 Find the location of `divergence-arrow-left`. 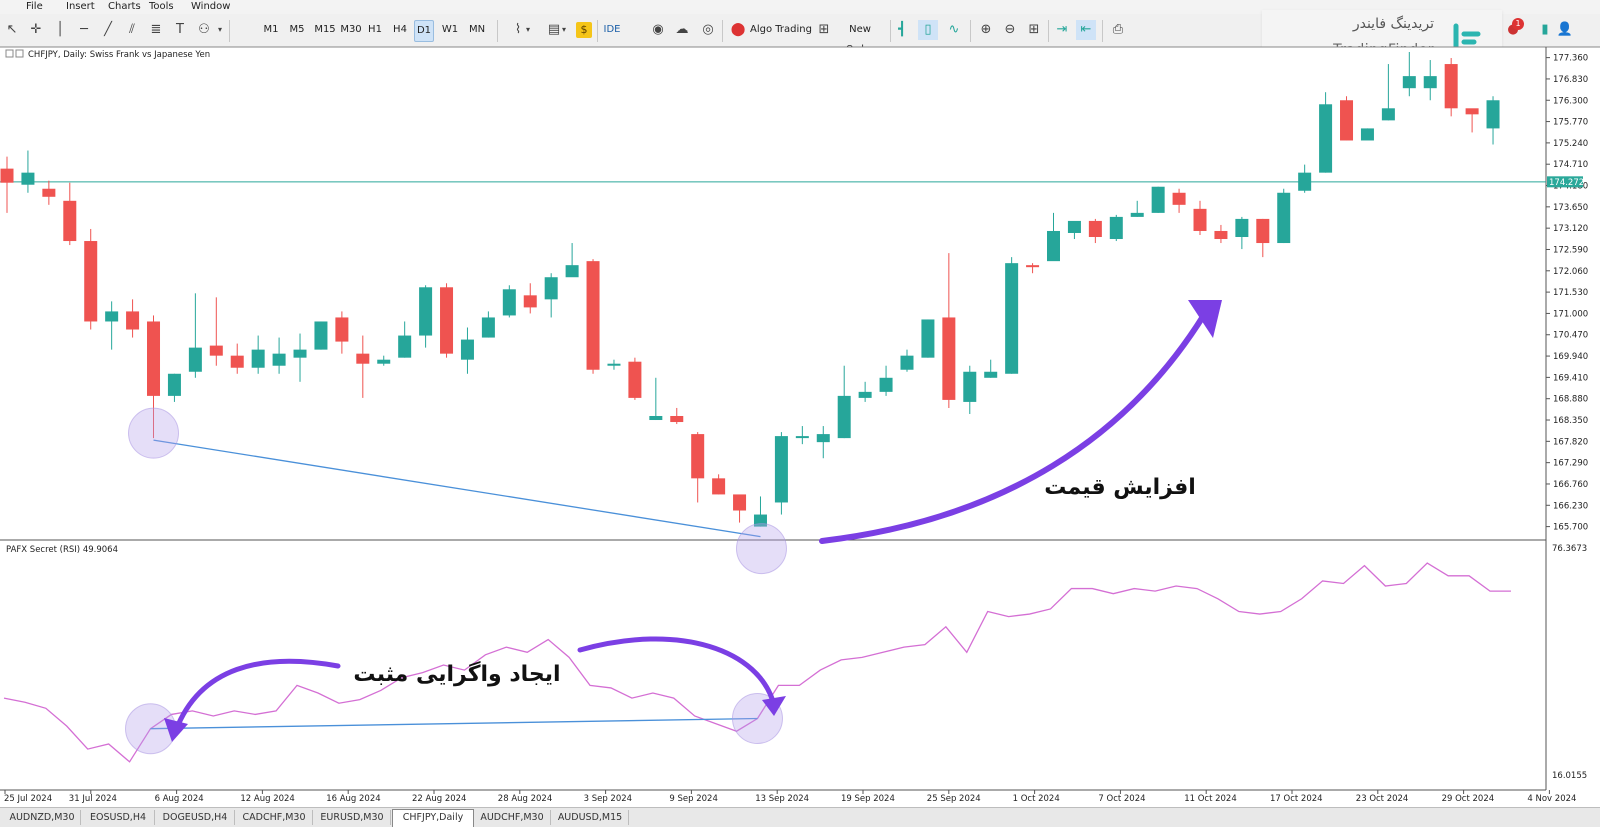

divergence-arrow-left is located at coordinates (257, 695).